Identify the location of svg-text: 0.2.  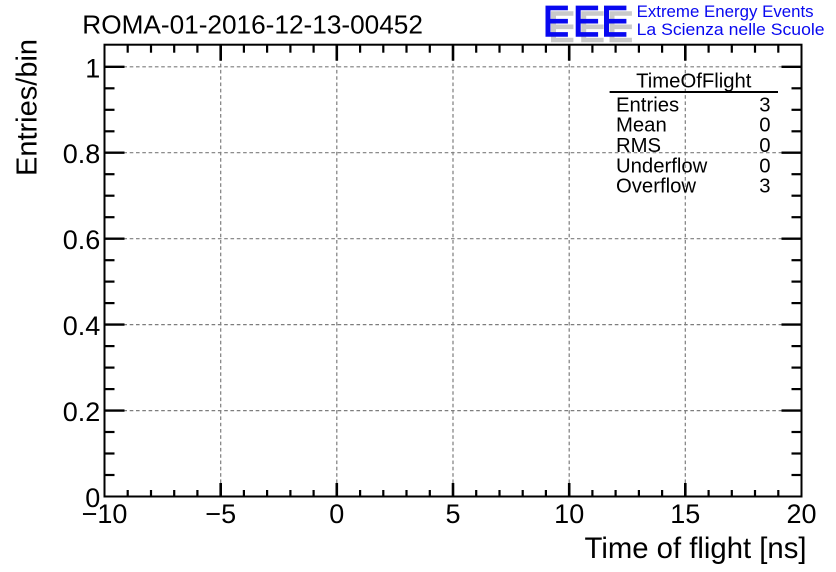
(82, 412).